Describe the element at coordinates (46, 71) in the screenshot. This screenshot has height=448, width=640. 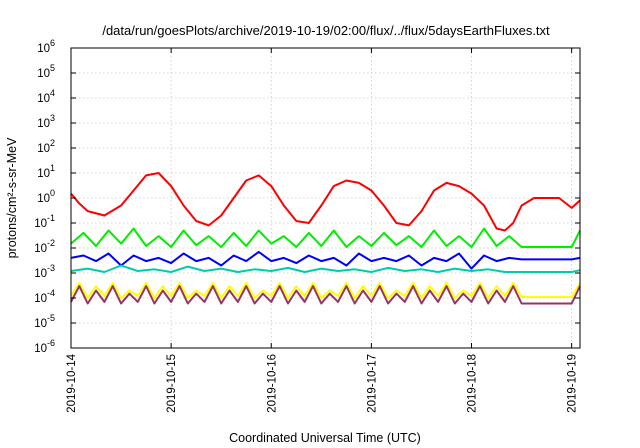
I see `y-tick-label: 10⁵` at that location.